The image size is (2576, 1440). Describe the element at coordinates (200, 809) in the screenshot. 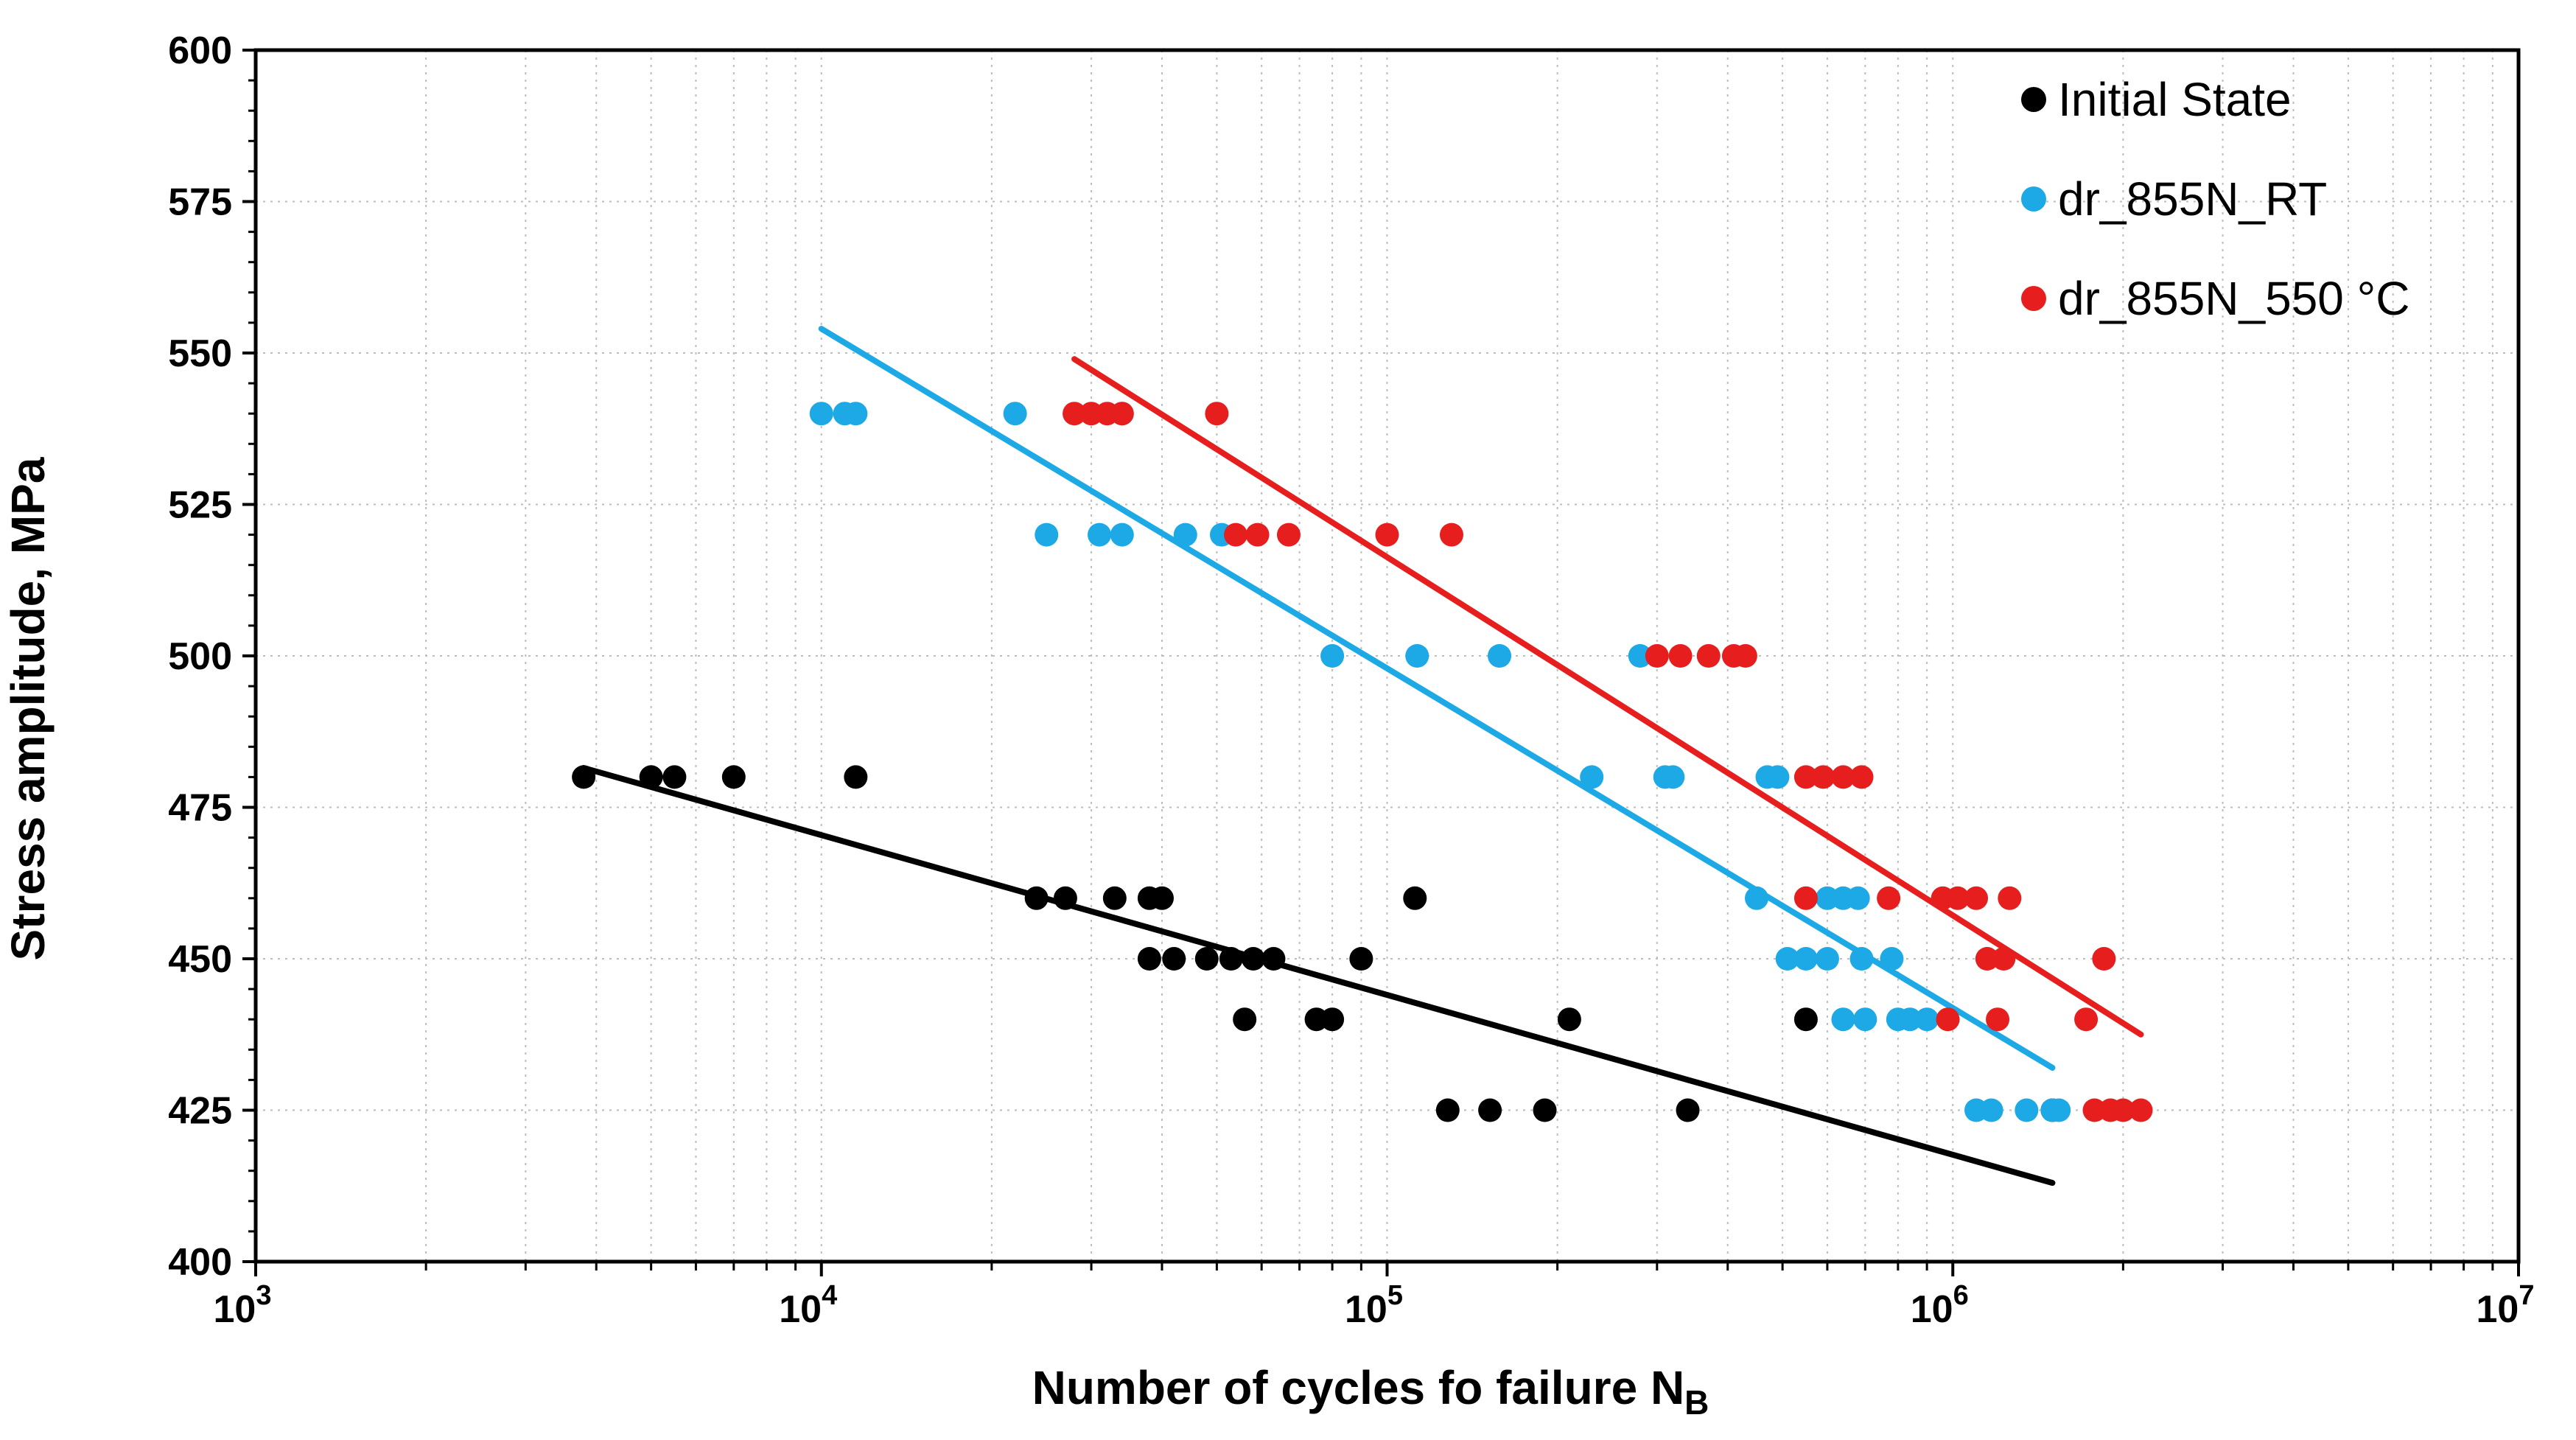

I see `y-tick-label: 475` at that location.